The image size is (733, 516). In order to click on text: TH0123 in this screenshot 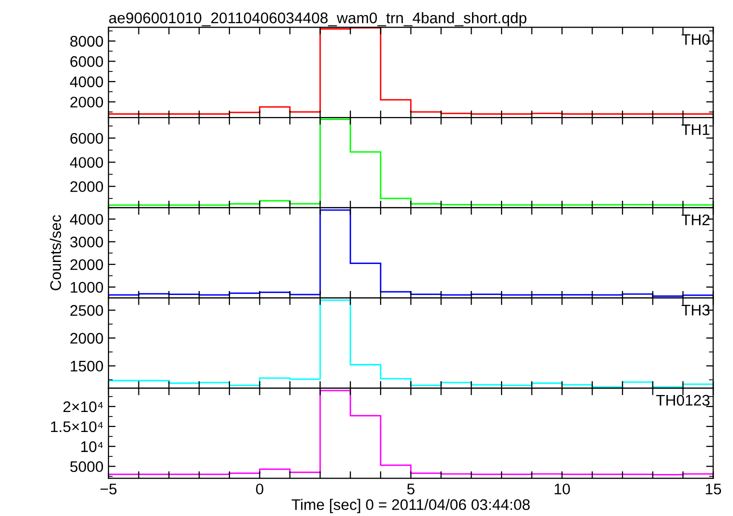, I will do `click(683, 400)`.